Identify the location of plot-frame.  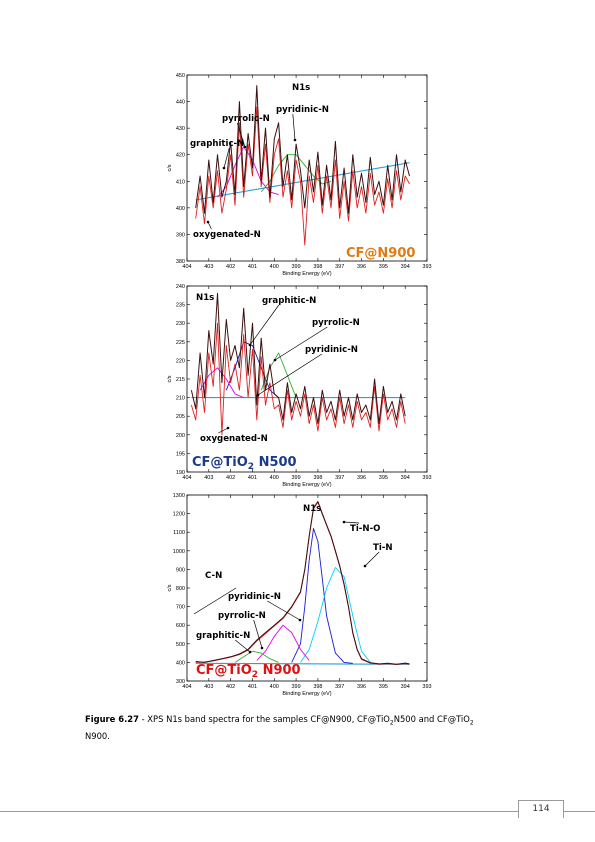
(307, 379).